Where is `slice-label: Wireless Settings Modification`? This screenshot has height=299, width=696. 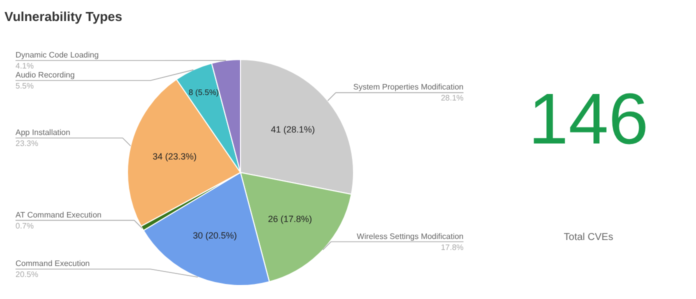
slice-label: Wireless Settings Modification is located at coordinates (410, 236).